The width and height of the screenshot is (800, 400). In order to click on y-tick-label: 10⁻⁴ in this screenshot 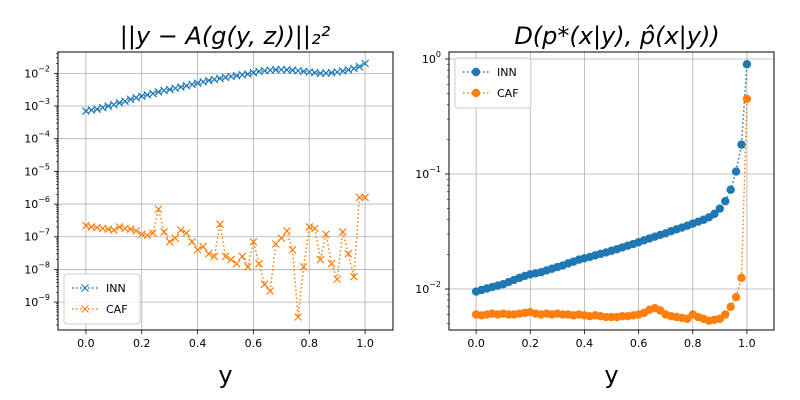, I will do `click(37, 138)`.